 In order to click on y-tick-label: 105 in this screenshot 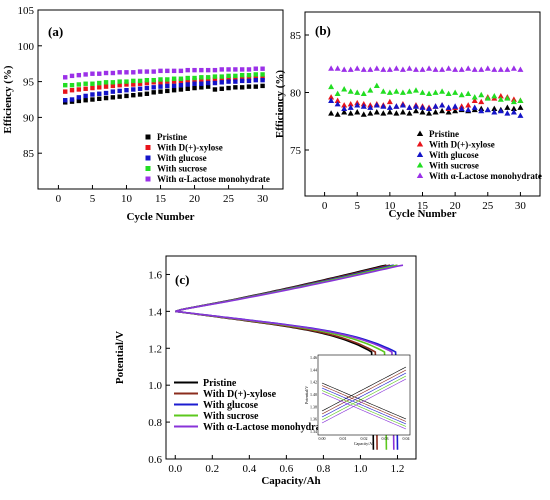, I will do `click(26, 11)`.